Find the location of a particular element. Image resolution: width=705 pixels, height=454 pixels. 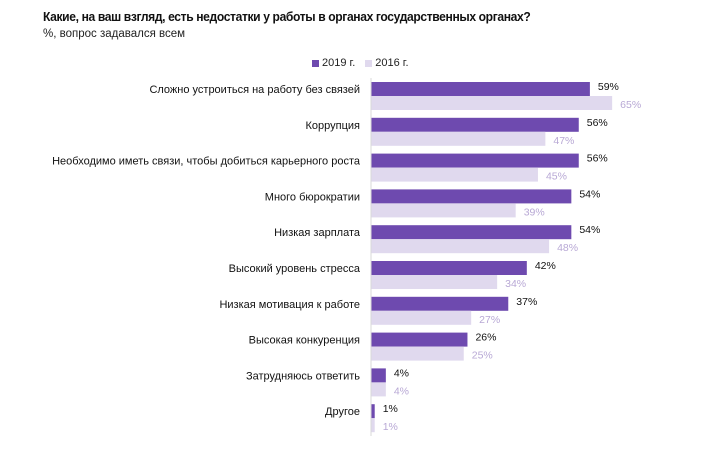

category-label: Низкая зарплата is located at coordinates (317, 233).